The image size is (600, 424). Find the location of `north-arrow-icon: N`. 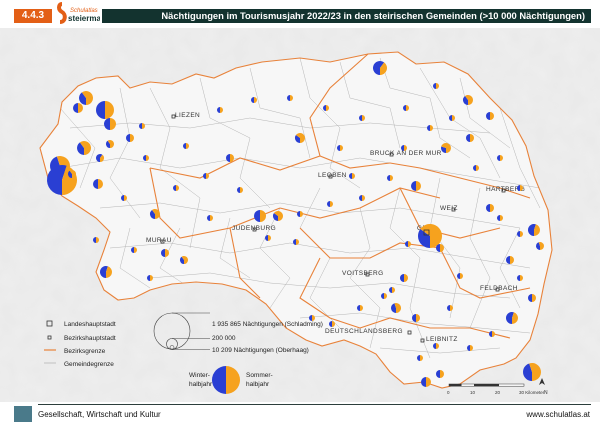

north-arrow-icon: N is located at coordinates (543, 387).